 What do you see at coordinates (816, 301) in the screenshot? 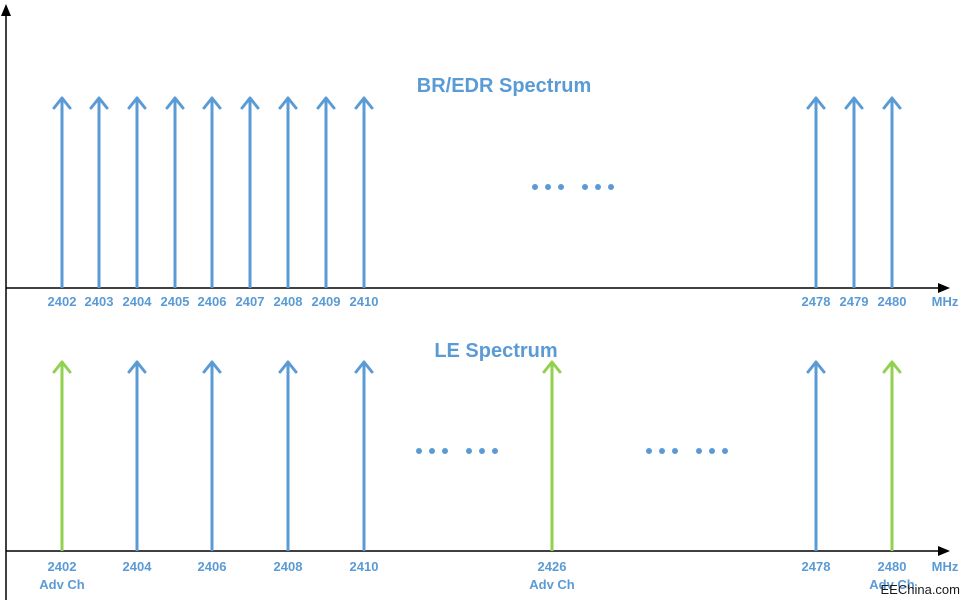
I see `bredr-tick-label: 2478` at bounding box center [816, 301].